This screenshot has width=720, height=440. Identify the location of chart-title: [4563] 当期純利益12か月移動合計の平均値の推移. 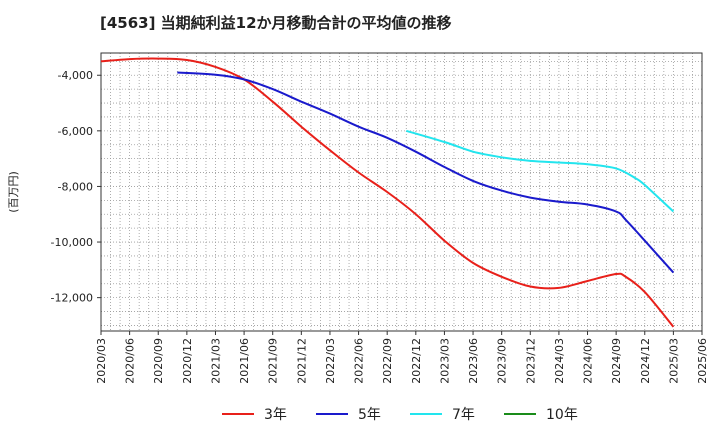
(276, 23).